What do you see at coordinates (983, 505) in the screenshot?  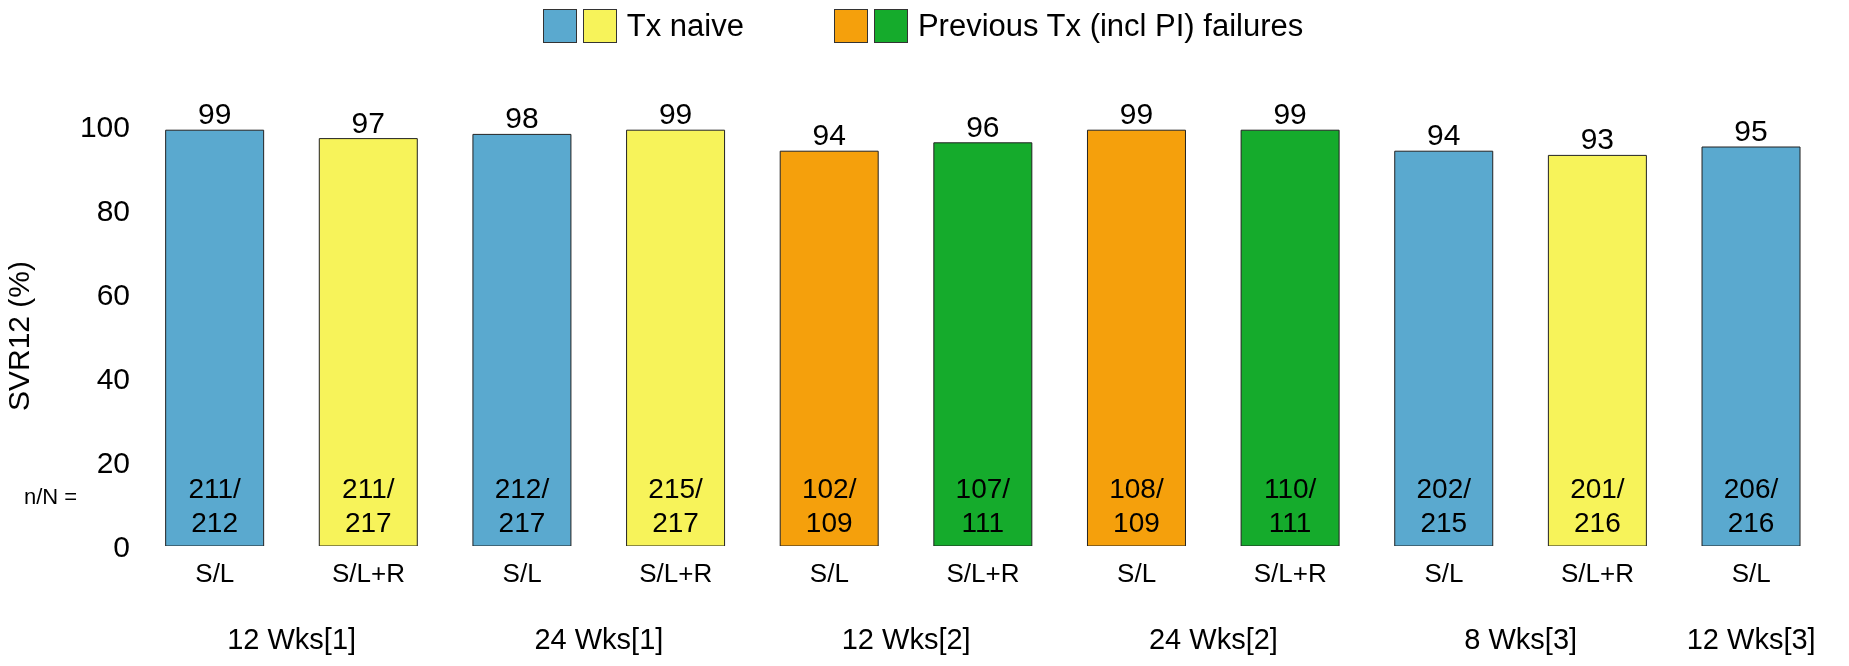 I see `annotation: 107/111` at bounding box center [983, 505].